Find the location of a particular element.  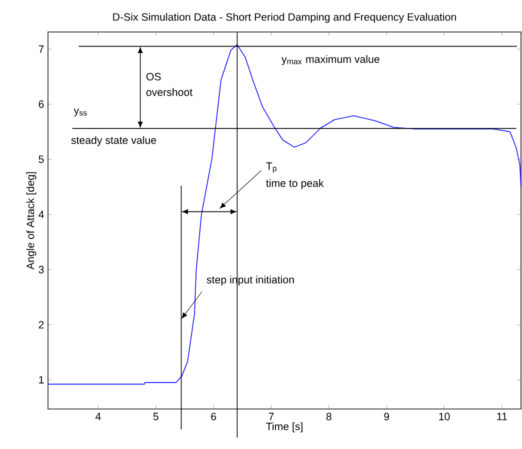

x-tick-label: 7 is located at coordinates (271, 416).